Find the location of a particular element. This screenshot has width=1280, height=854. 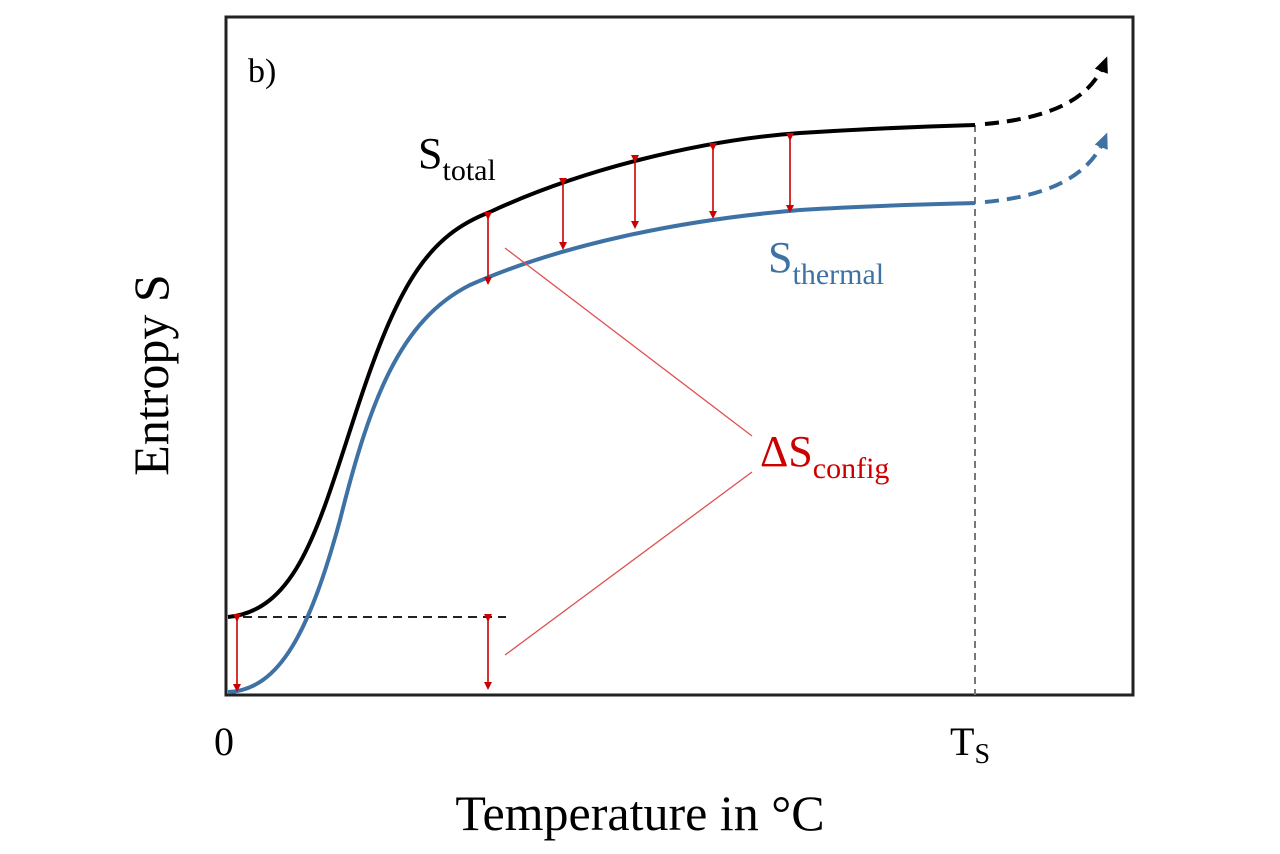

annotation-leader-upper is located at coordinates (628, 342).